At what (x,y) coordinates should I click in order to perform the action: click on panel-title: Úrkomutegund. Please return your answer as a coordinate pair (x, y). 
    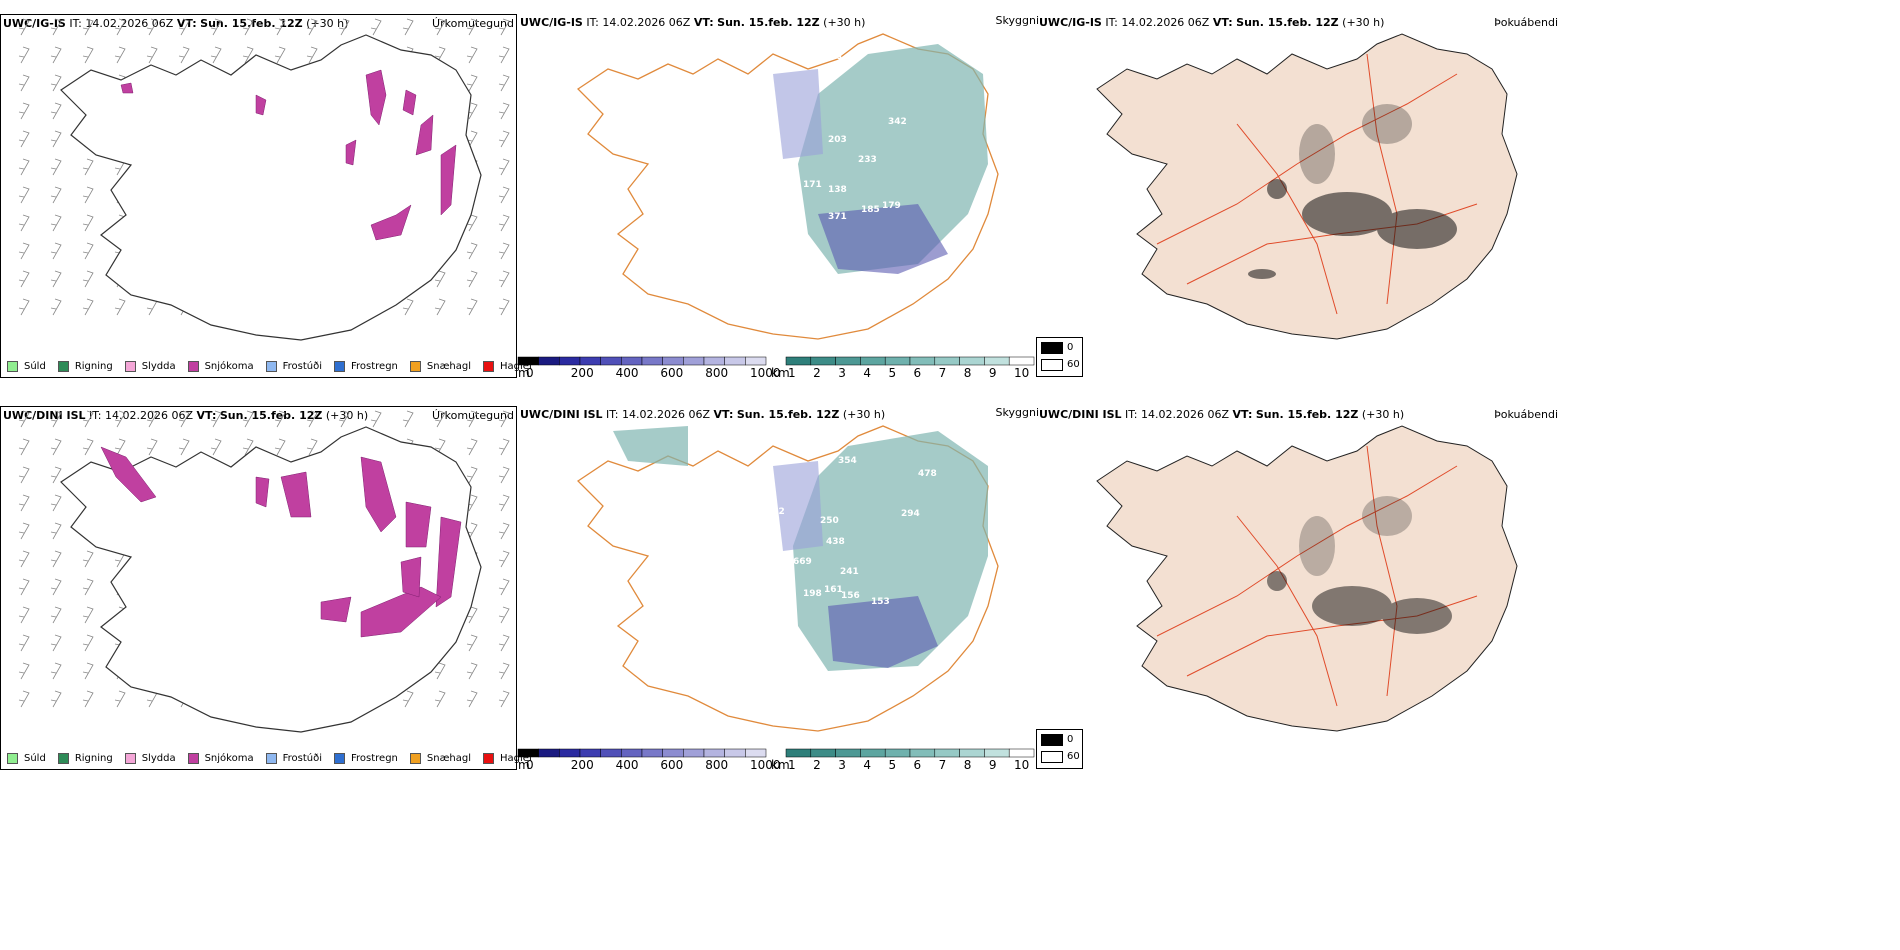
    Looking at the image, I should click on (473, 415).